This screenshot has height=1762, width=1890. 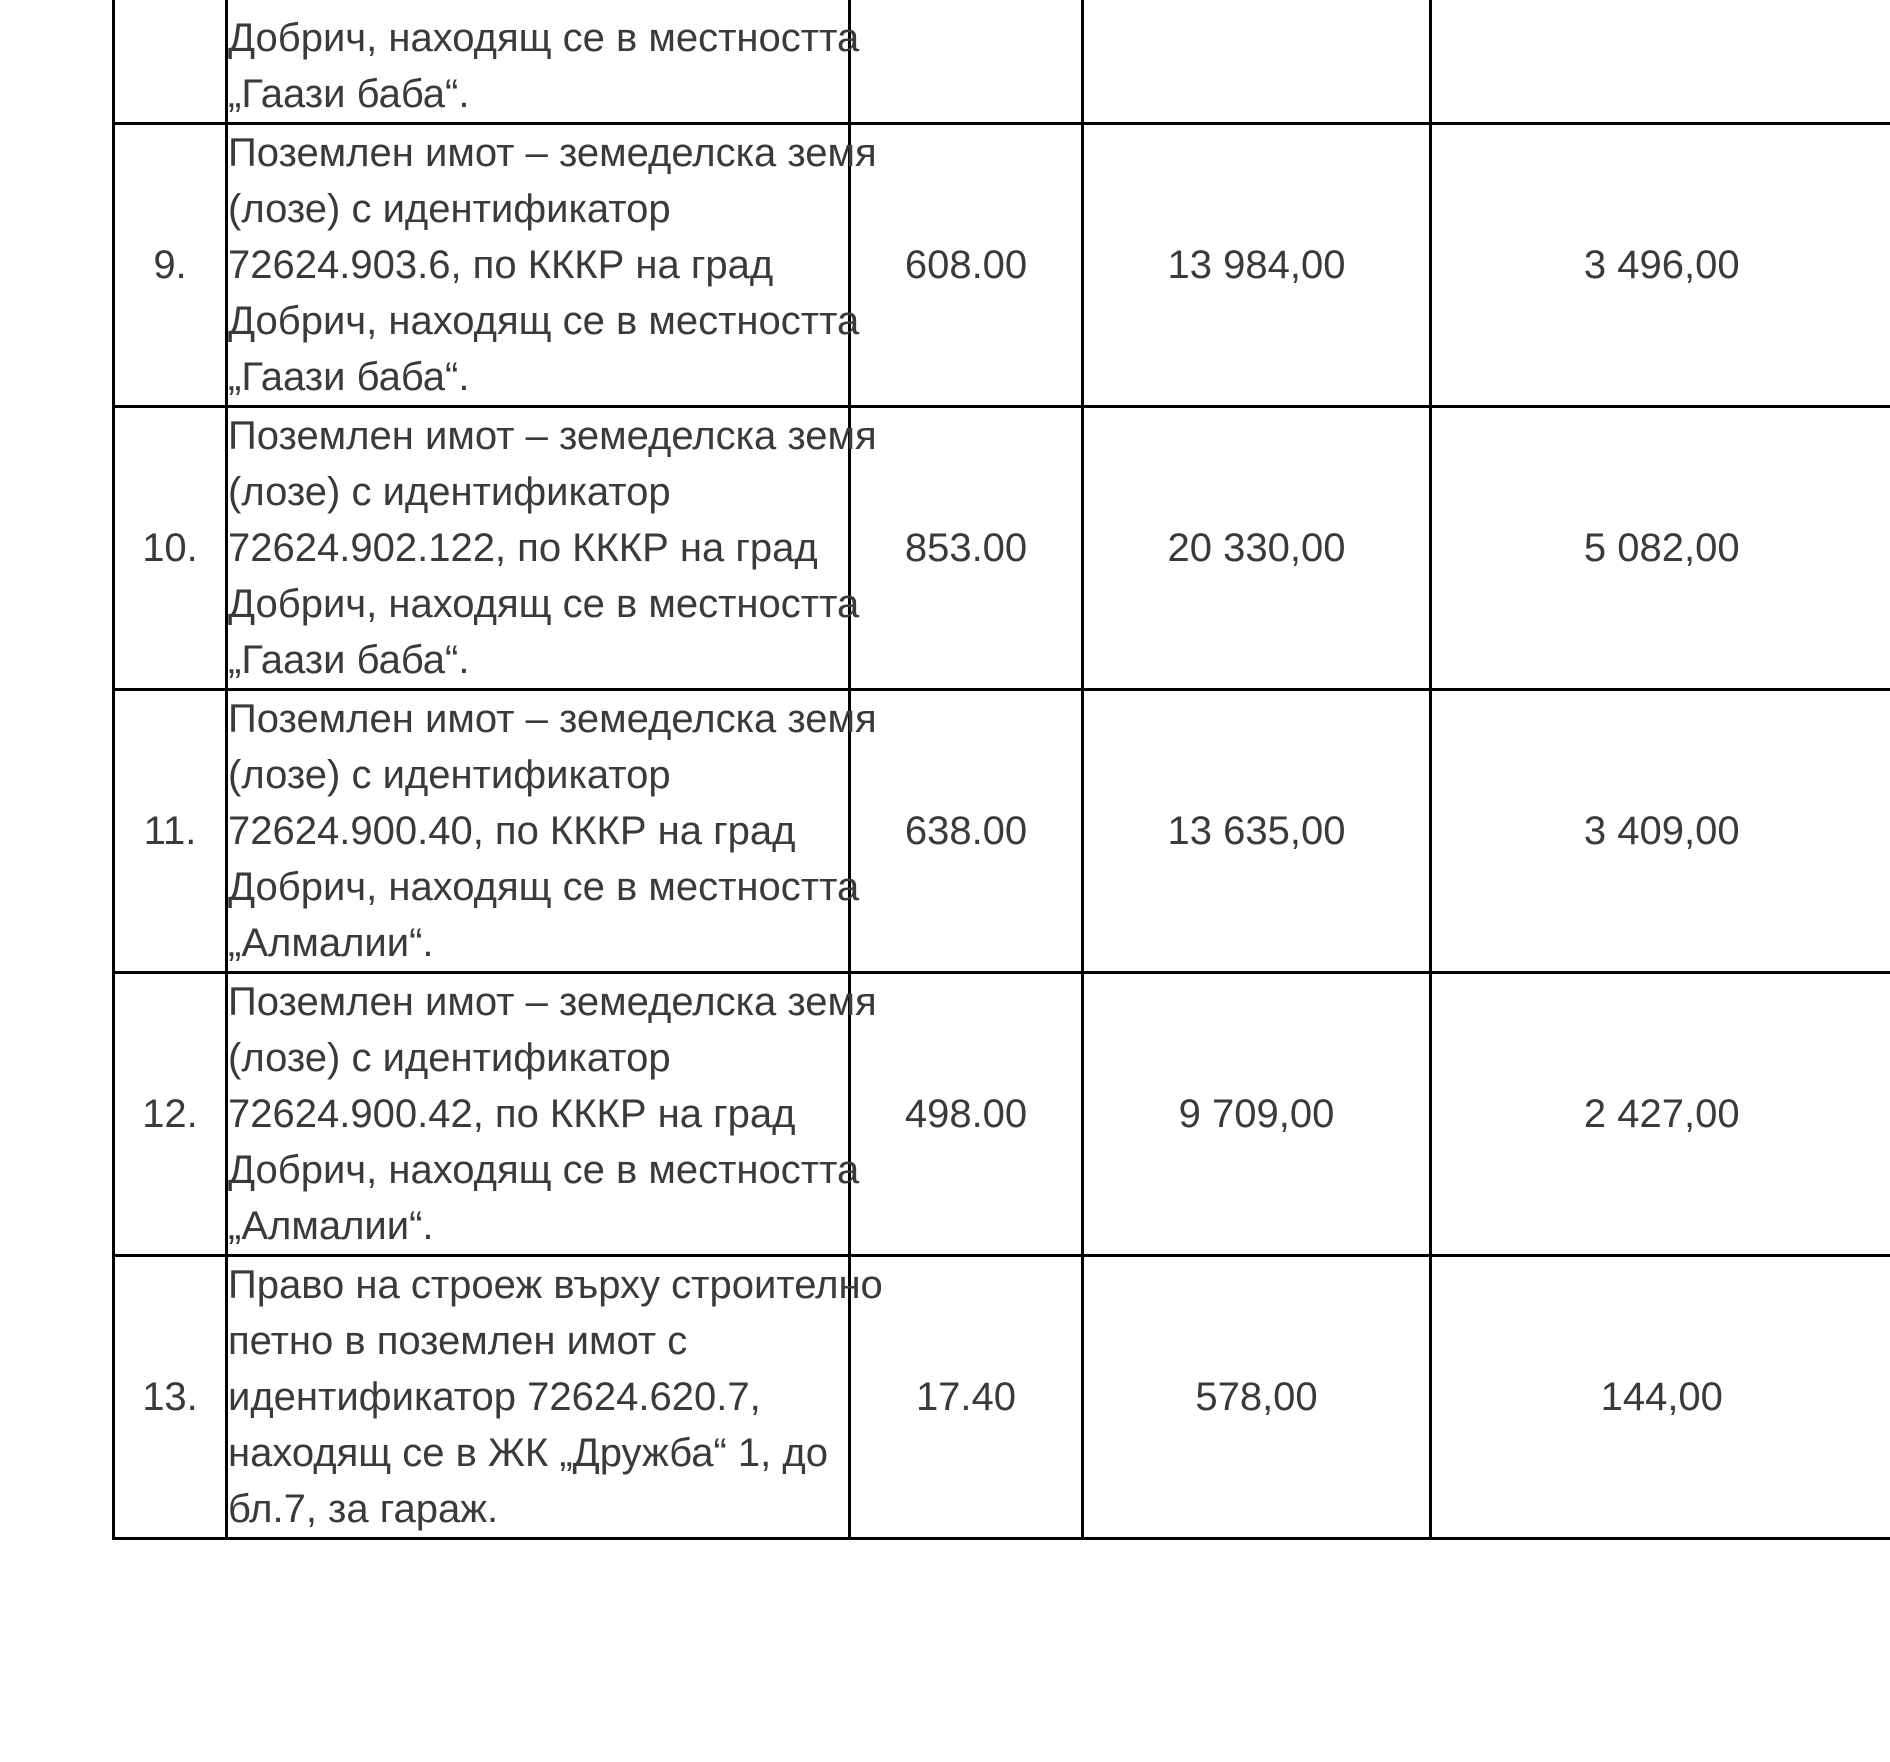 What do you see at coordinates (966, 62) in the screenshot?
I see `row-area-cell` at bounding box center [966, 62].